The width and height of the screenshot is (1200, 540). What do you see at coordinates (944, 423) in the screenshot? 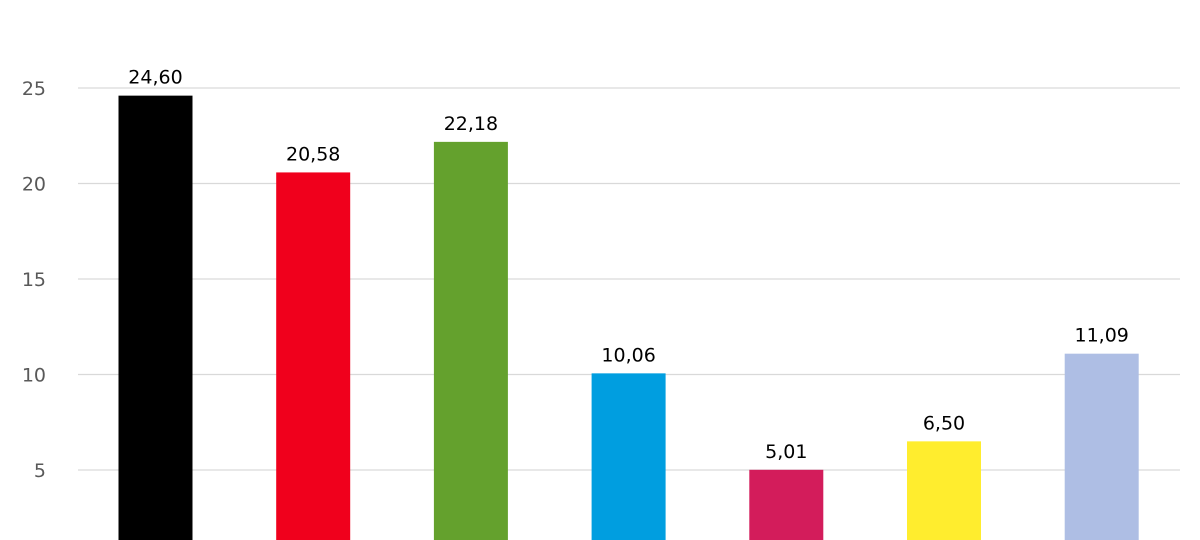
I see `bar-value-label: 6,50` at bounding box center [944, 423].